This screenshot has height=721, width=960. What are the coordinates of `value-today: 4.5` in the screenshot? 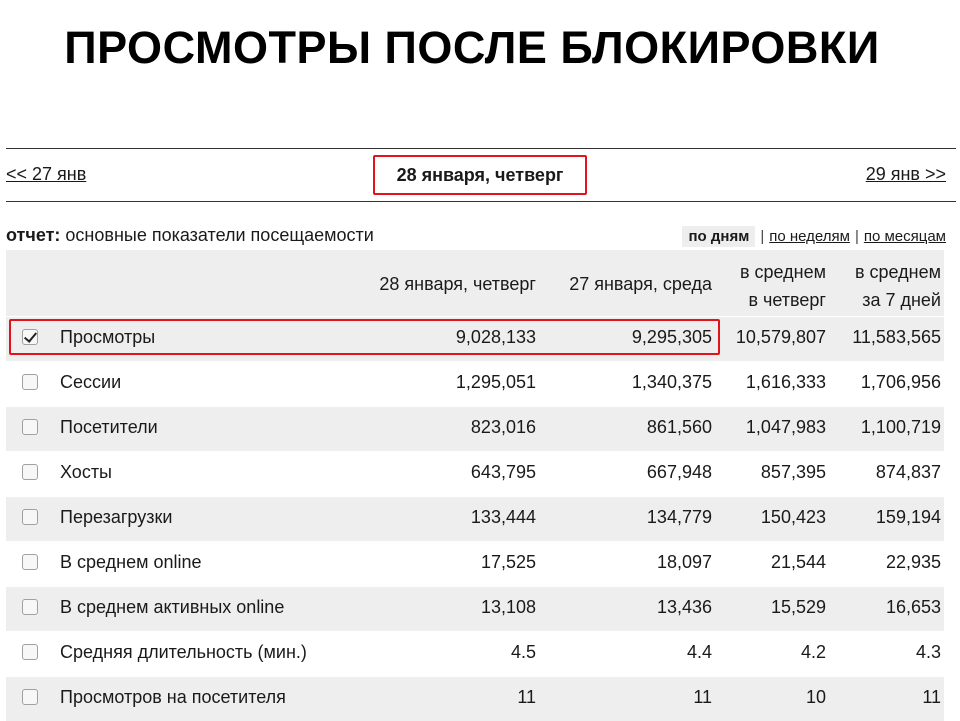 It's located at (523, 652).